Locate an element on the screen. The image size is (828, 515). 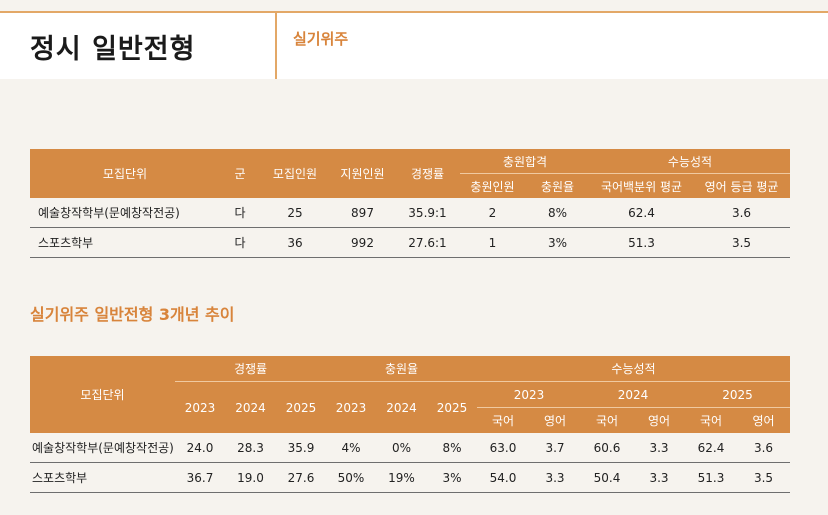
cell-ratio: 36.7 is located at coordinates (200, 477).